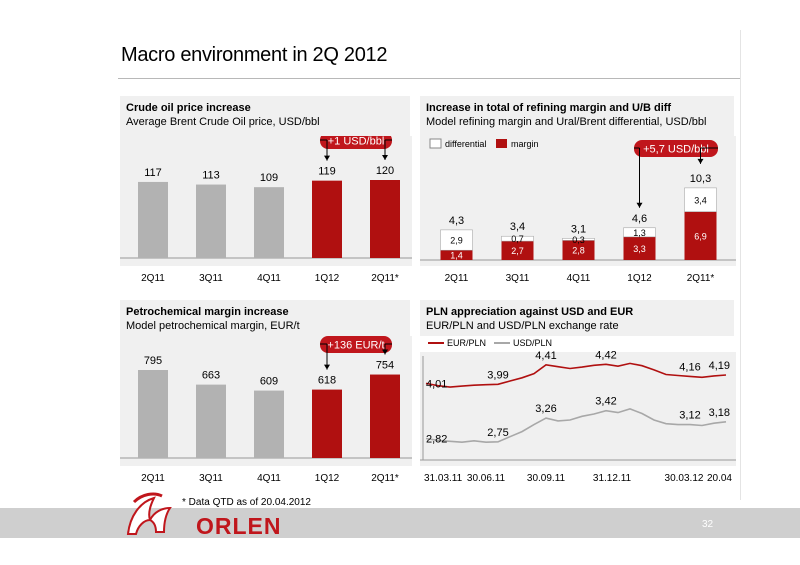  What do you see at coordinates (429, 78) in the screenshot?
I see `title-divider` at bounding box center [429, 78].